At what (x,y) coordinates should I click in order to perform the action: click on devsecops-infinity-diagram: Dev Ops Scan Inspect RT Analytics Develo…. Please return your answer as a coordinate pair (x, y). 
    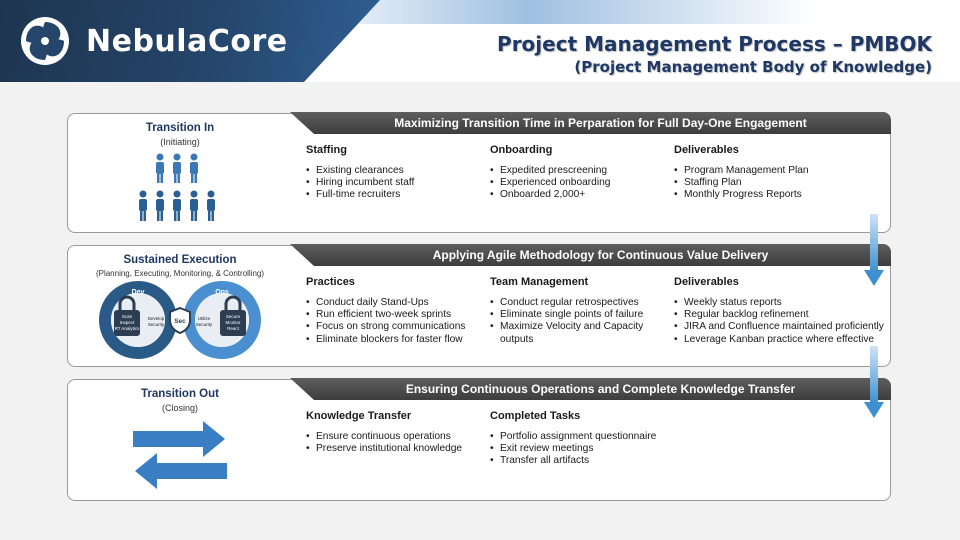
    Looking at the image, I should click on (180, 320).